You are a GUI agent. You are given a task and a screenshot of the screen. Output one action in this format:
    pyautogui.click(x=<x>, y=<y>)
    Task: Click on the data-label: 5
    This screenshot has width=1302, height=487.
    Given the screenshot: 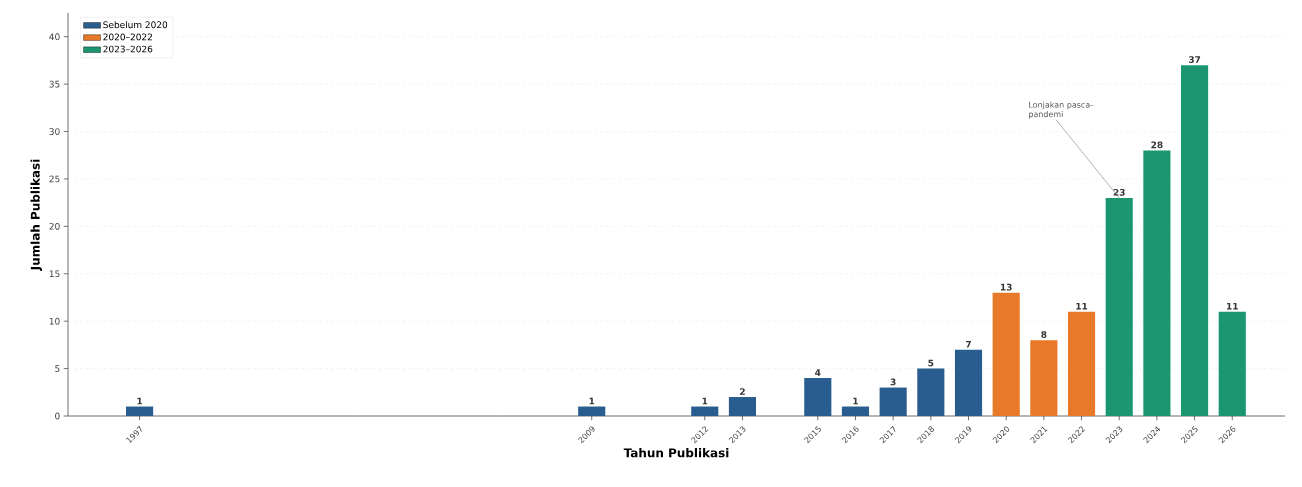 What is the action you would take?
    pyautogui.click(x=931, y=363)
    